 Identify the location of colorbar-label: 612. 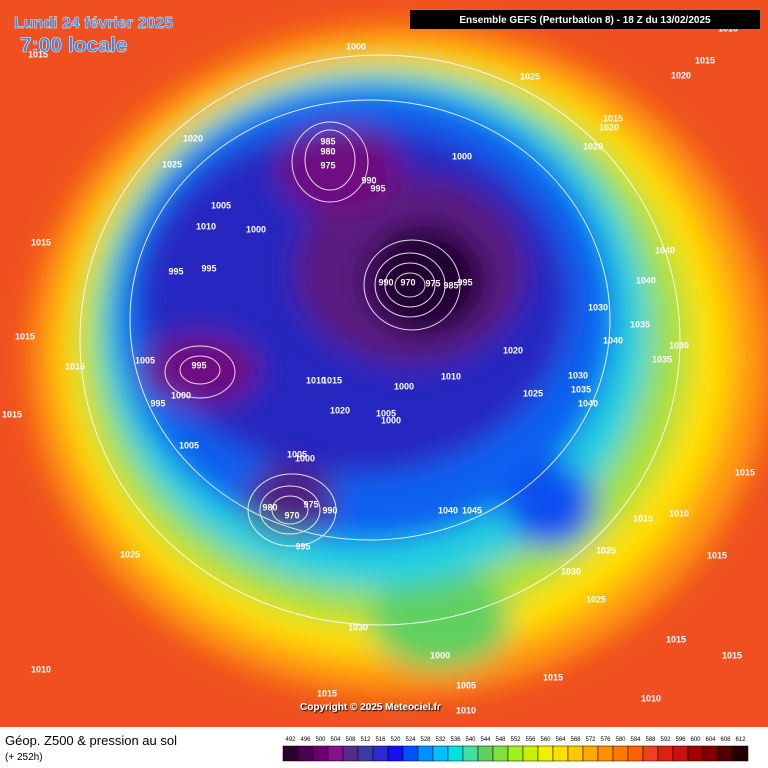
(740, 740).